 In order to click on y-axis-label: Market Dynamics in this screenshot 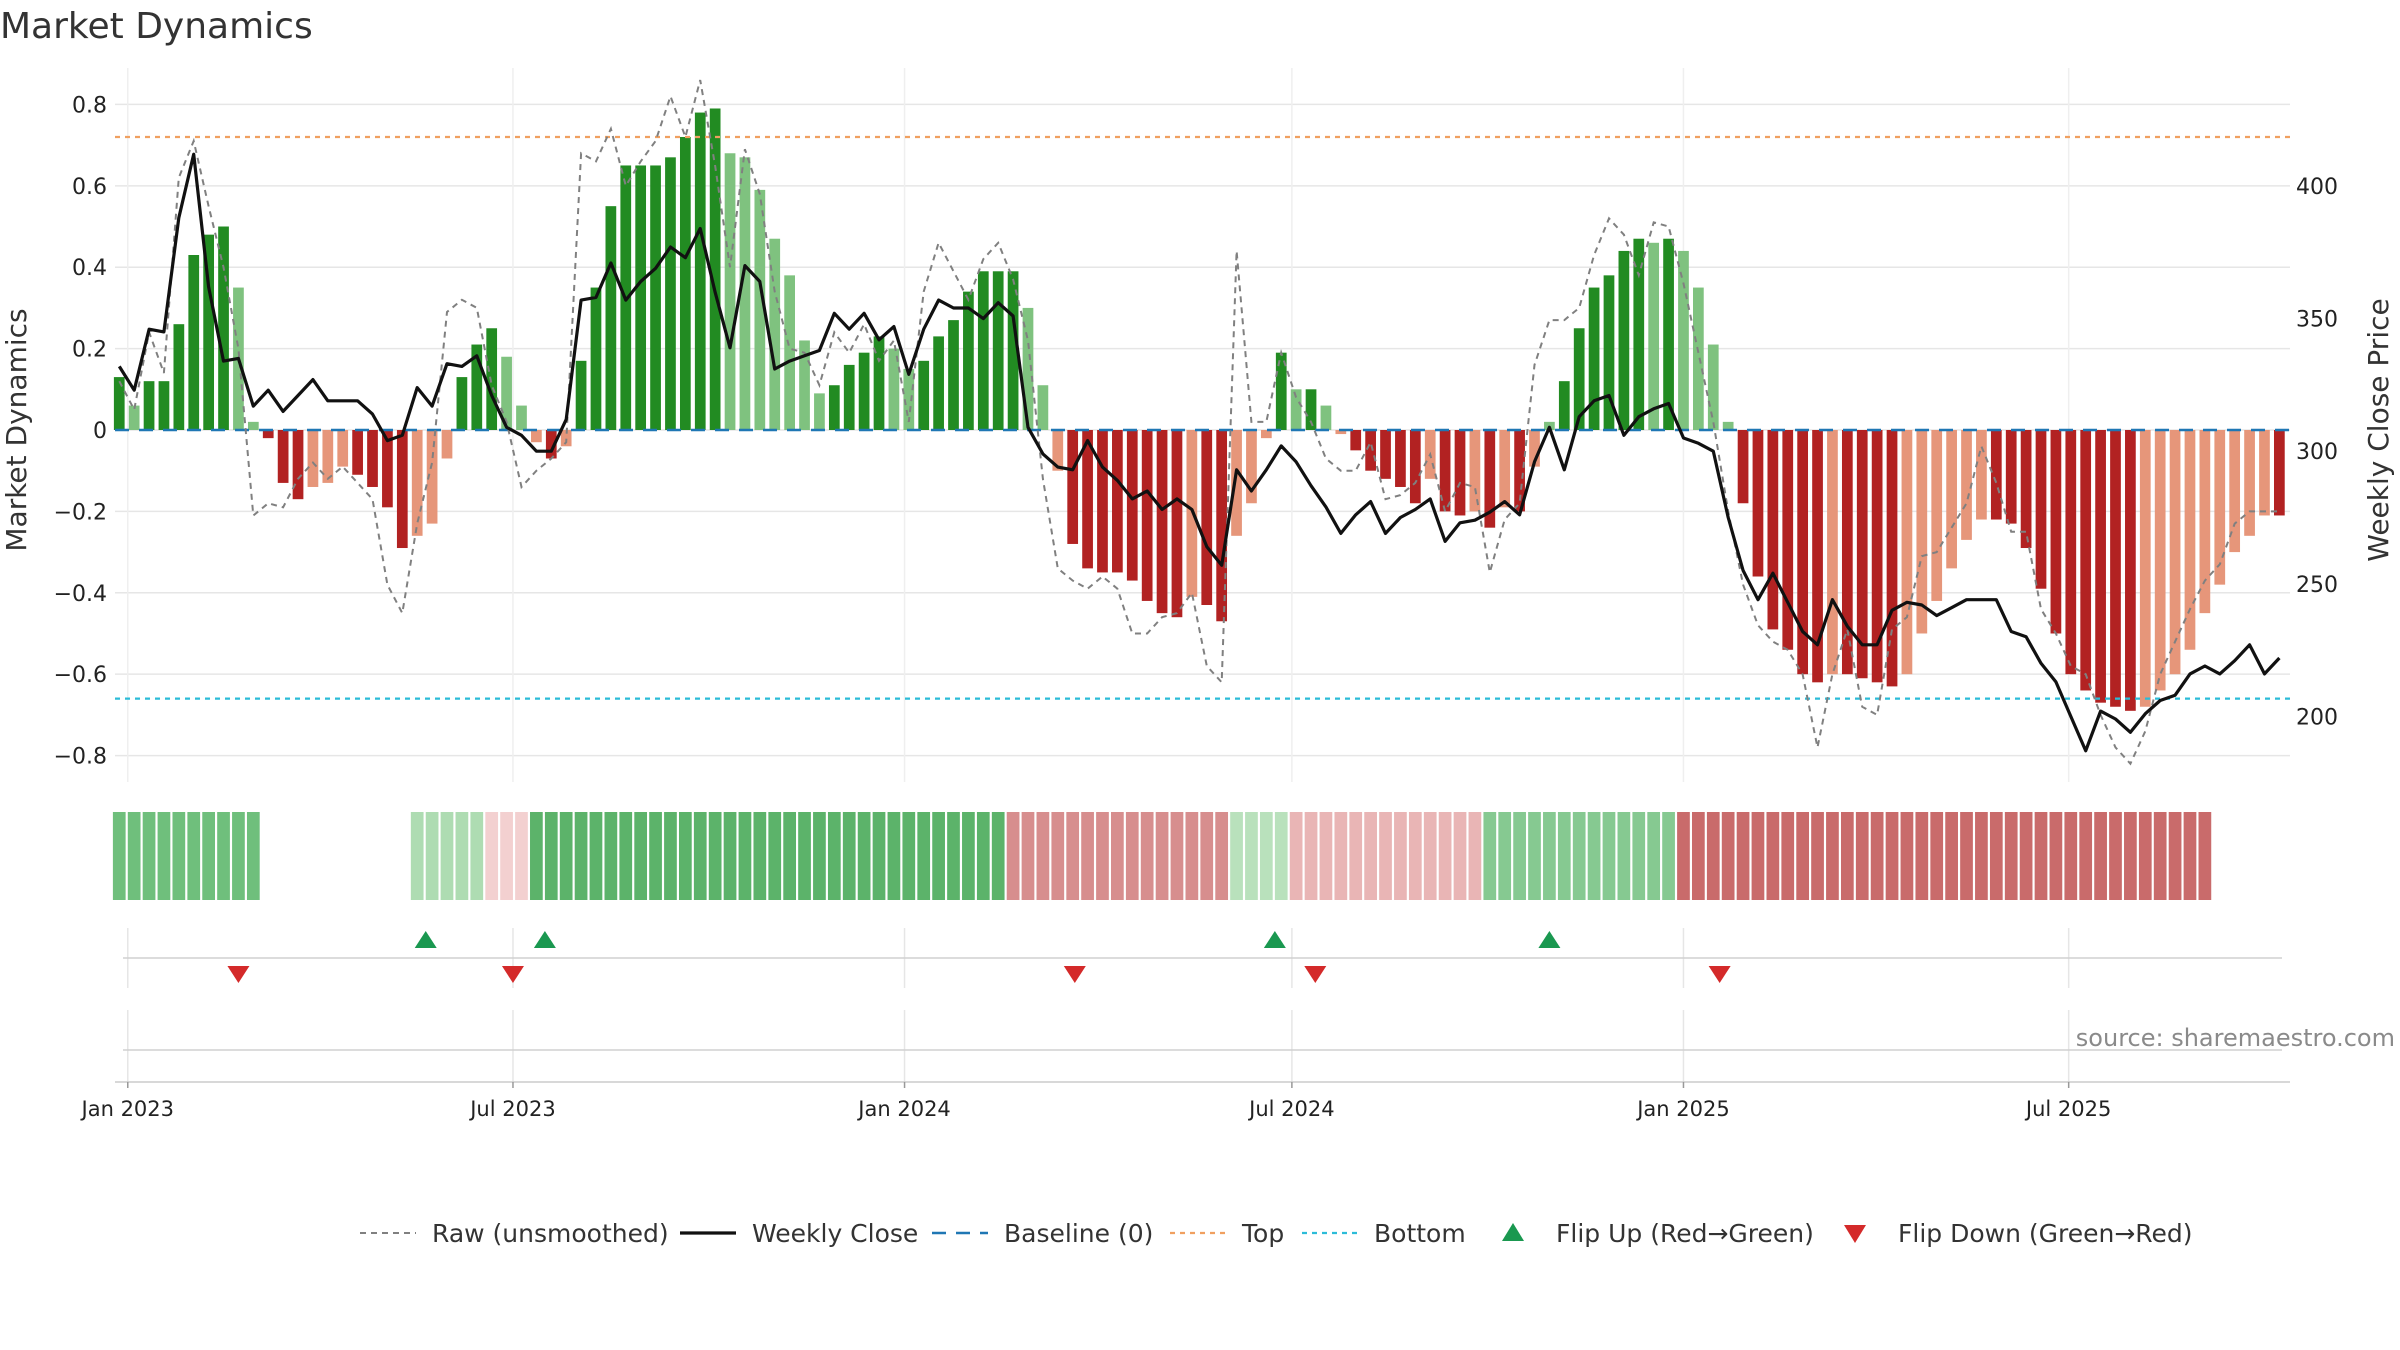, I will do `click(16, 429)`.